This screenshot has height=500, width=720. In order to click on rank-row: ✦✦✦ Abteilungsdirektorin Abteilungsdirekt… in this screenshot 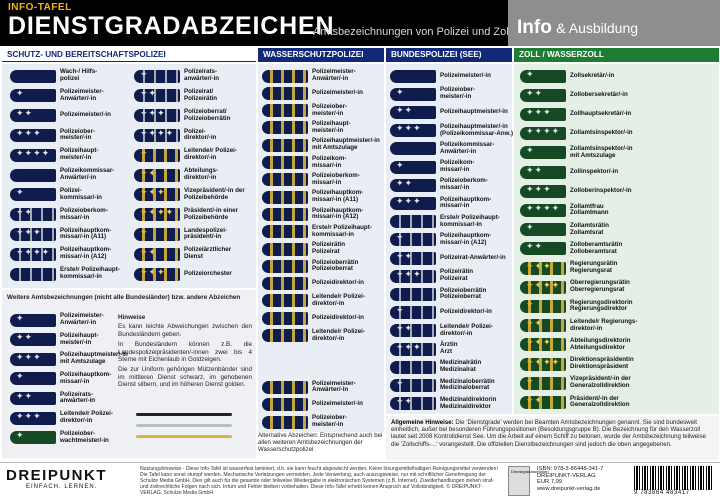, I will do `click(575, 345)`.